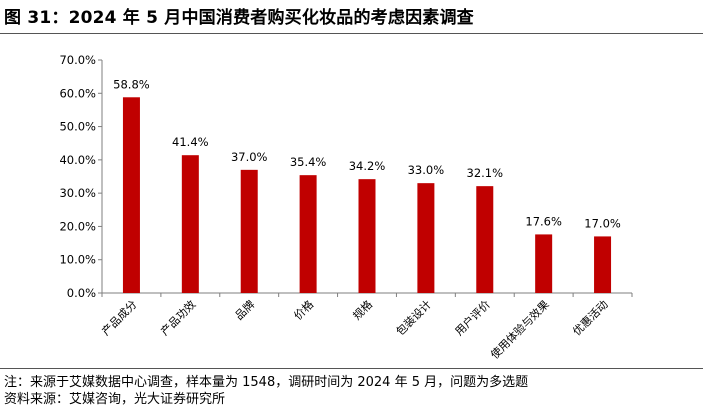 Image resolution: width=703 pixels, height=408 pixels. I want to click on title-divider, so click(351, 33).